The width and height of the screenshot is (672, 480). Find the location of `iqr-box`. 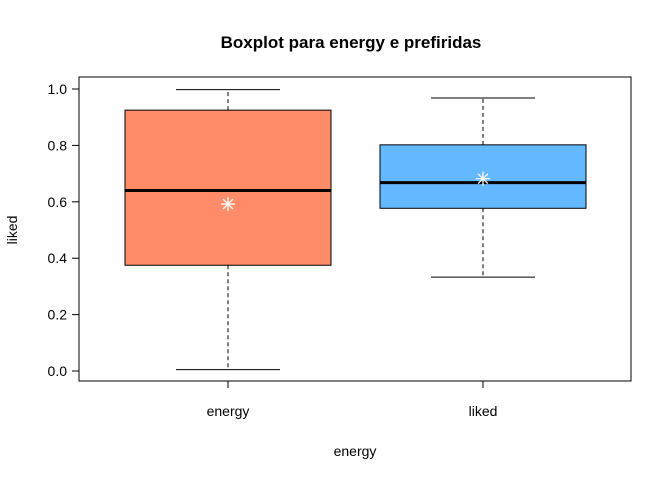

iqr-box is located at coordinates (228, 187).